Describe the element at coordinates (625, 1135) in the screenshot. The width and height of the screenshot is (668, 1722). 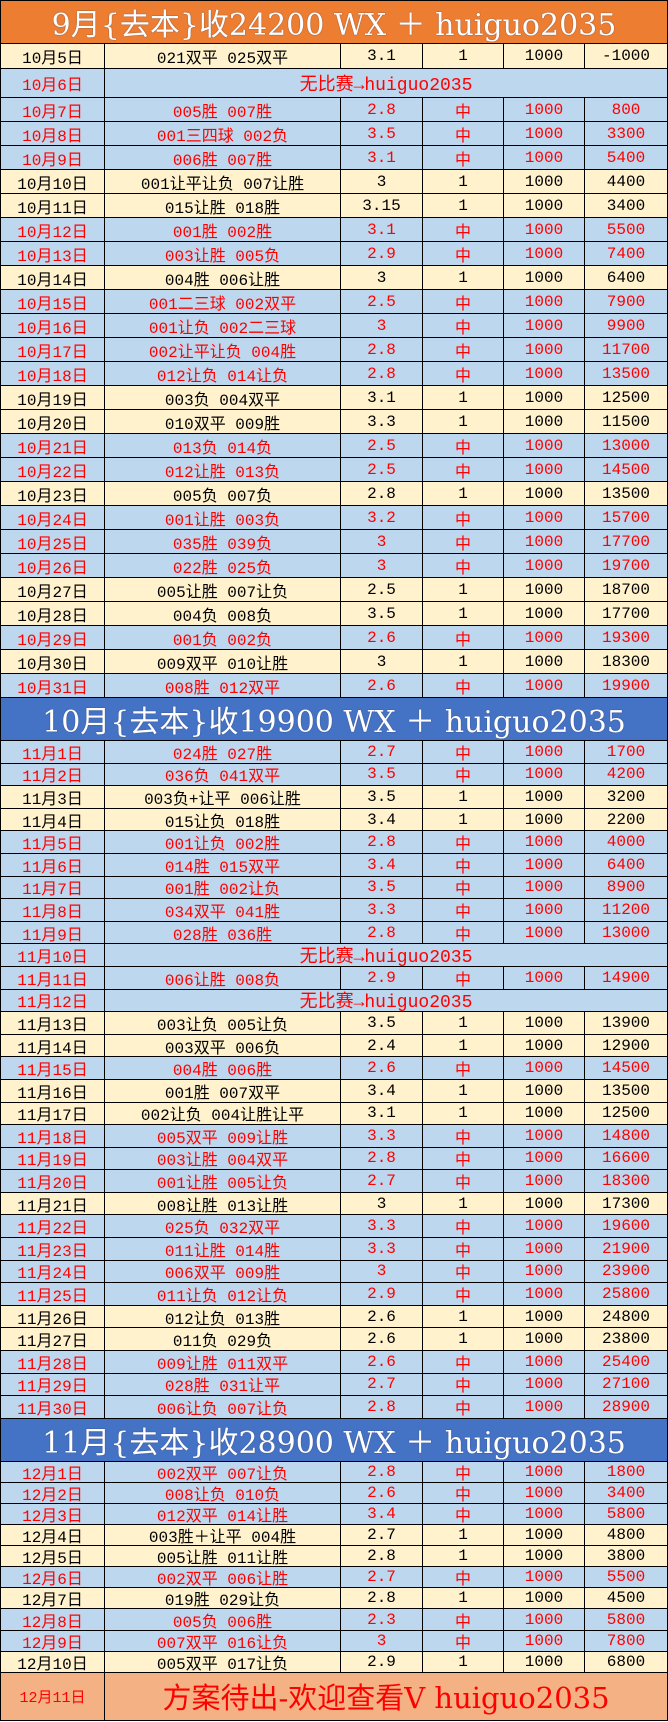
I see `total-cell: 14800` at that location.